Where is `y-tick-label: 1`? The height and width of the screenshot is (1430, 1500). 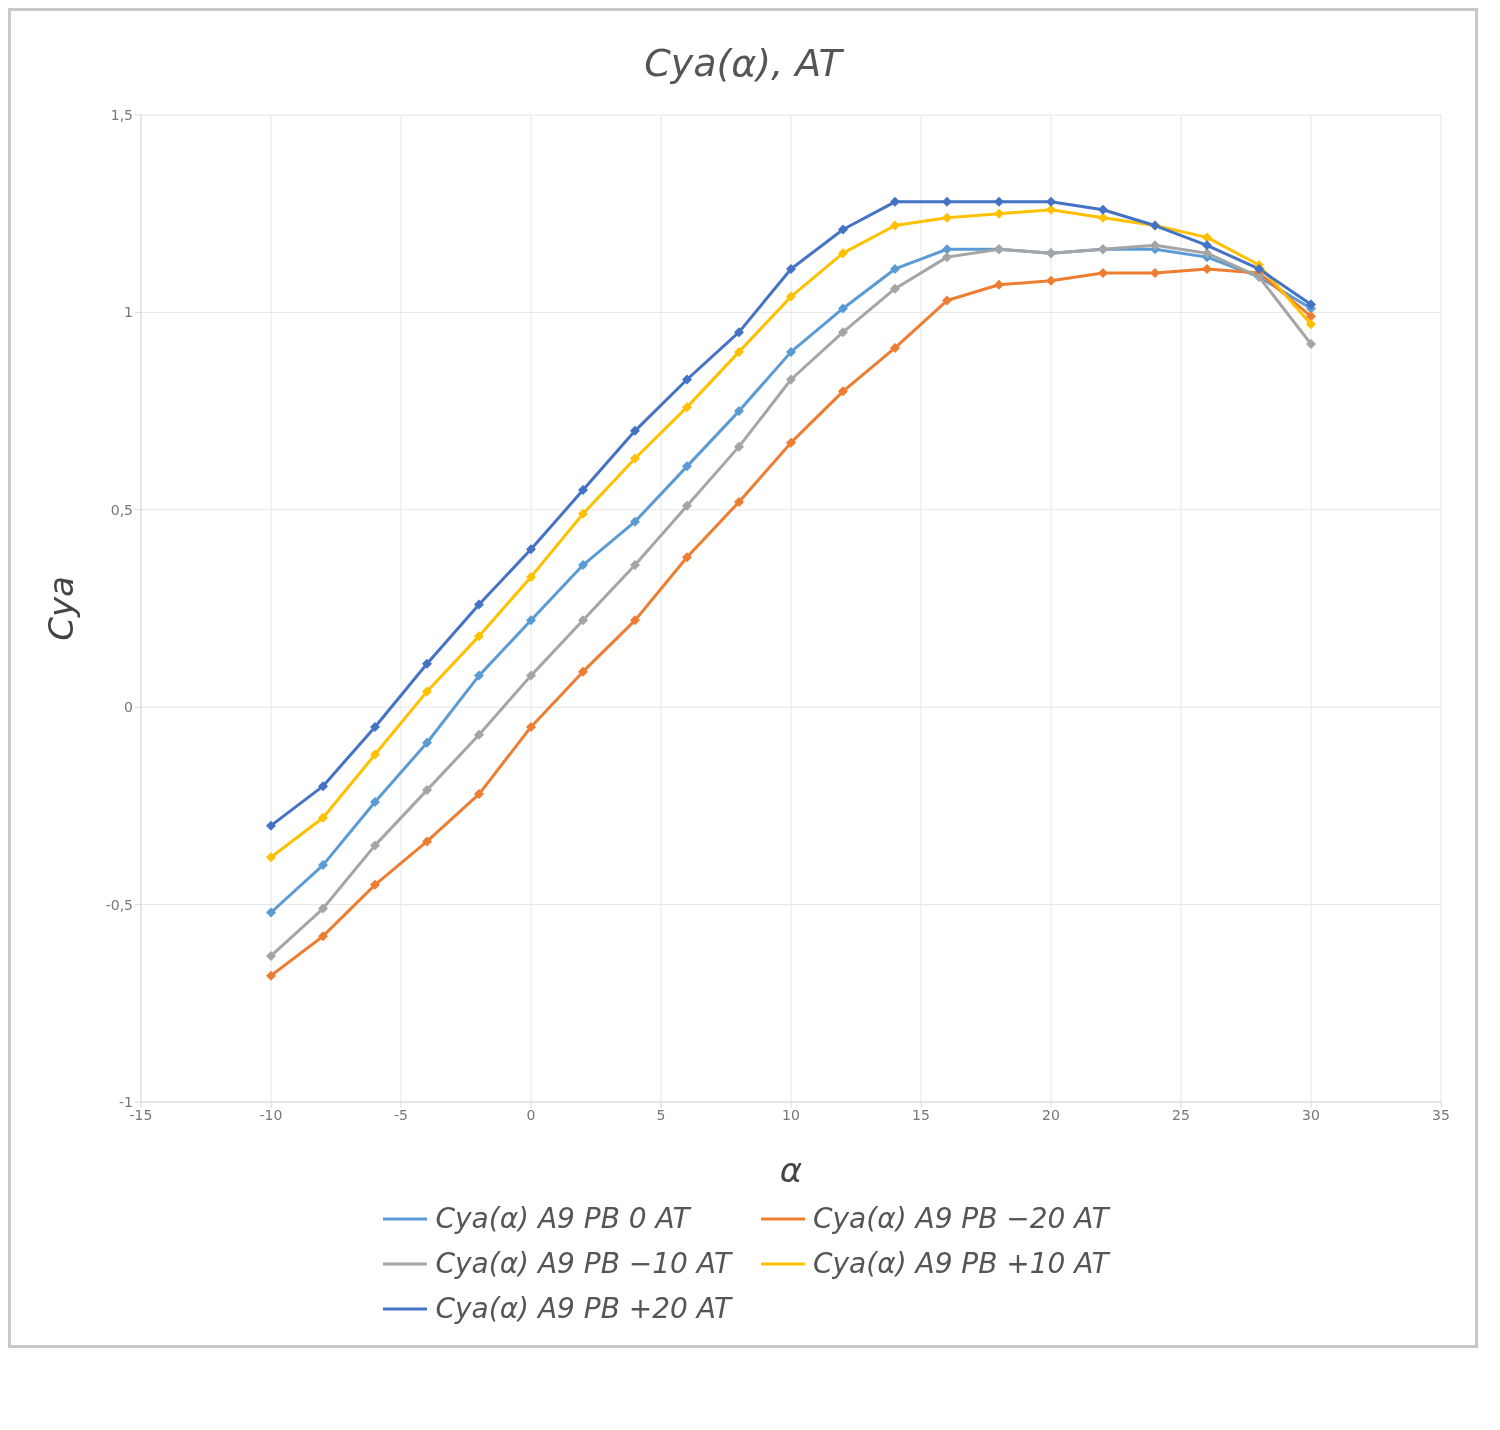
y-tick-label: 1 is located at coordinates (128, 312).